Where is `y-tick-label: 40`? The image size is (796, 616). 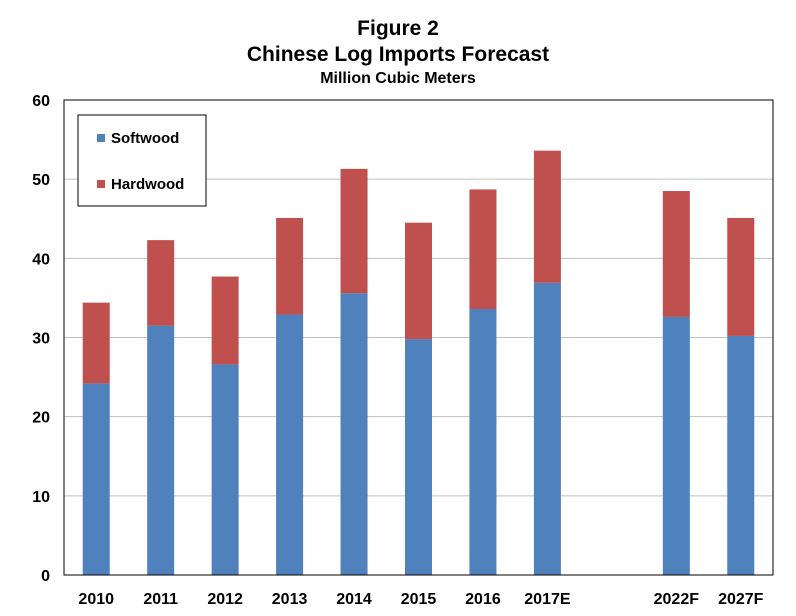
y-tick-label: 40 is located at coordinates (41, 259).